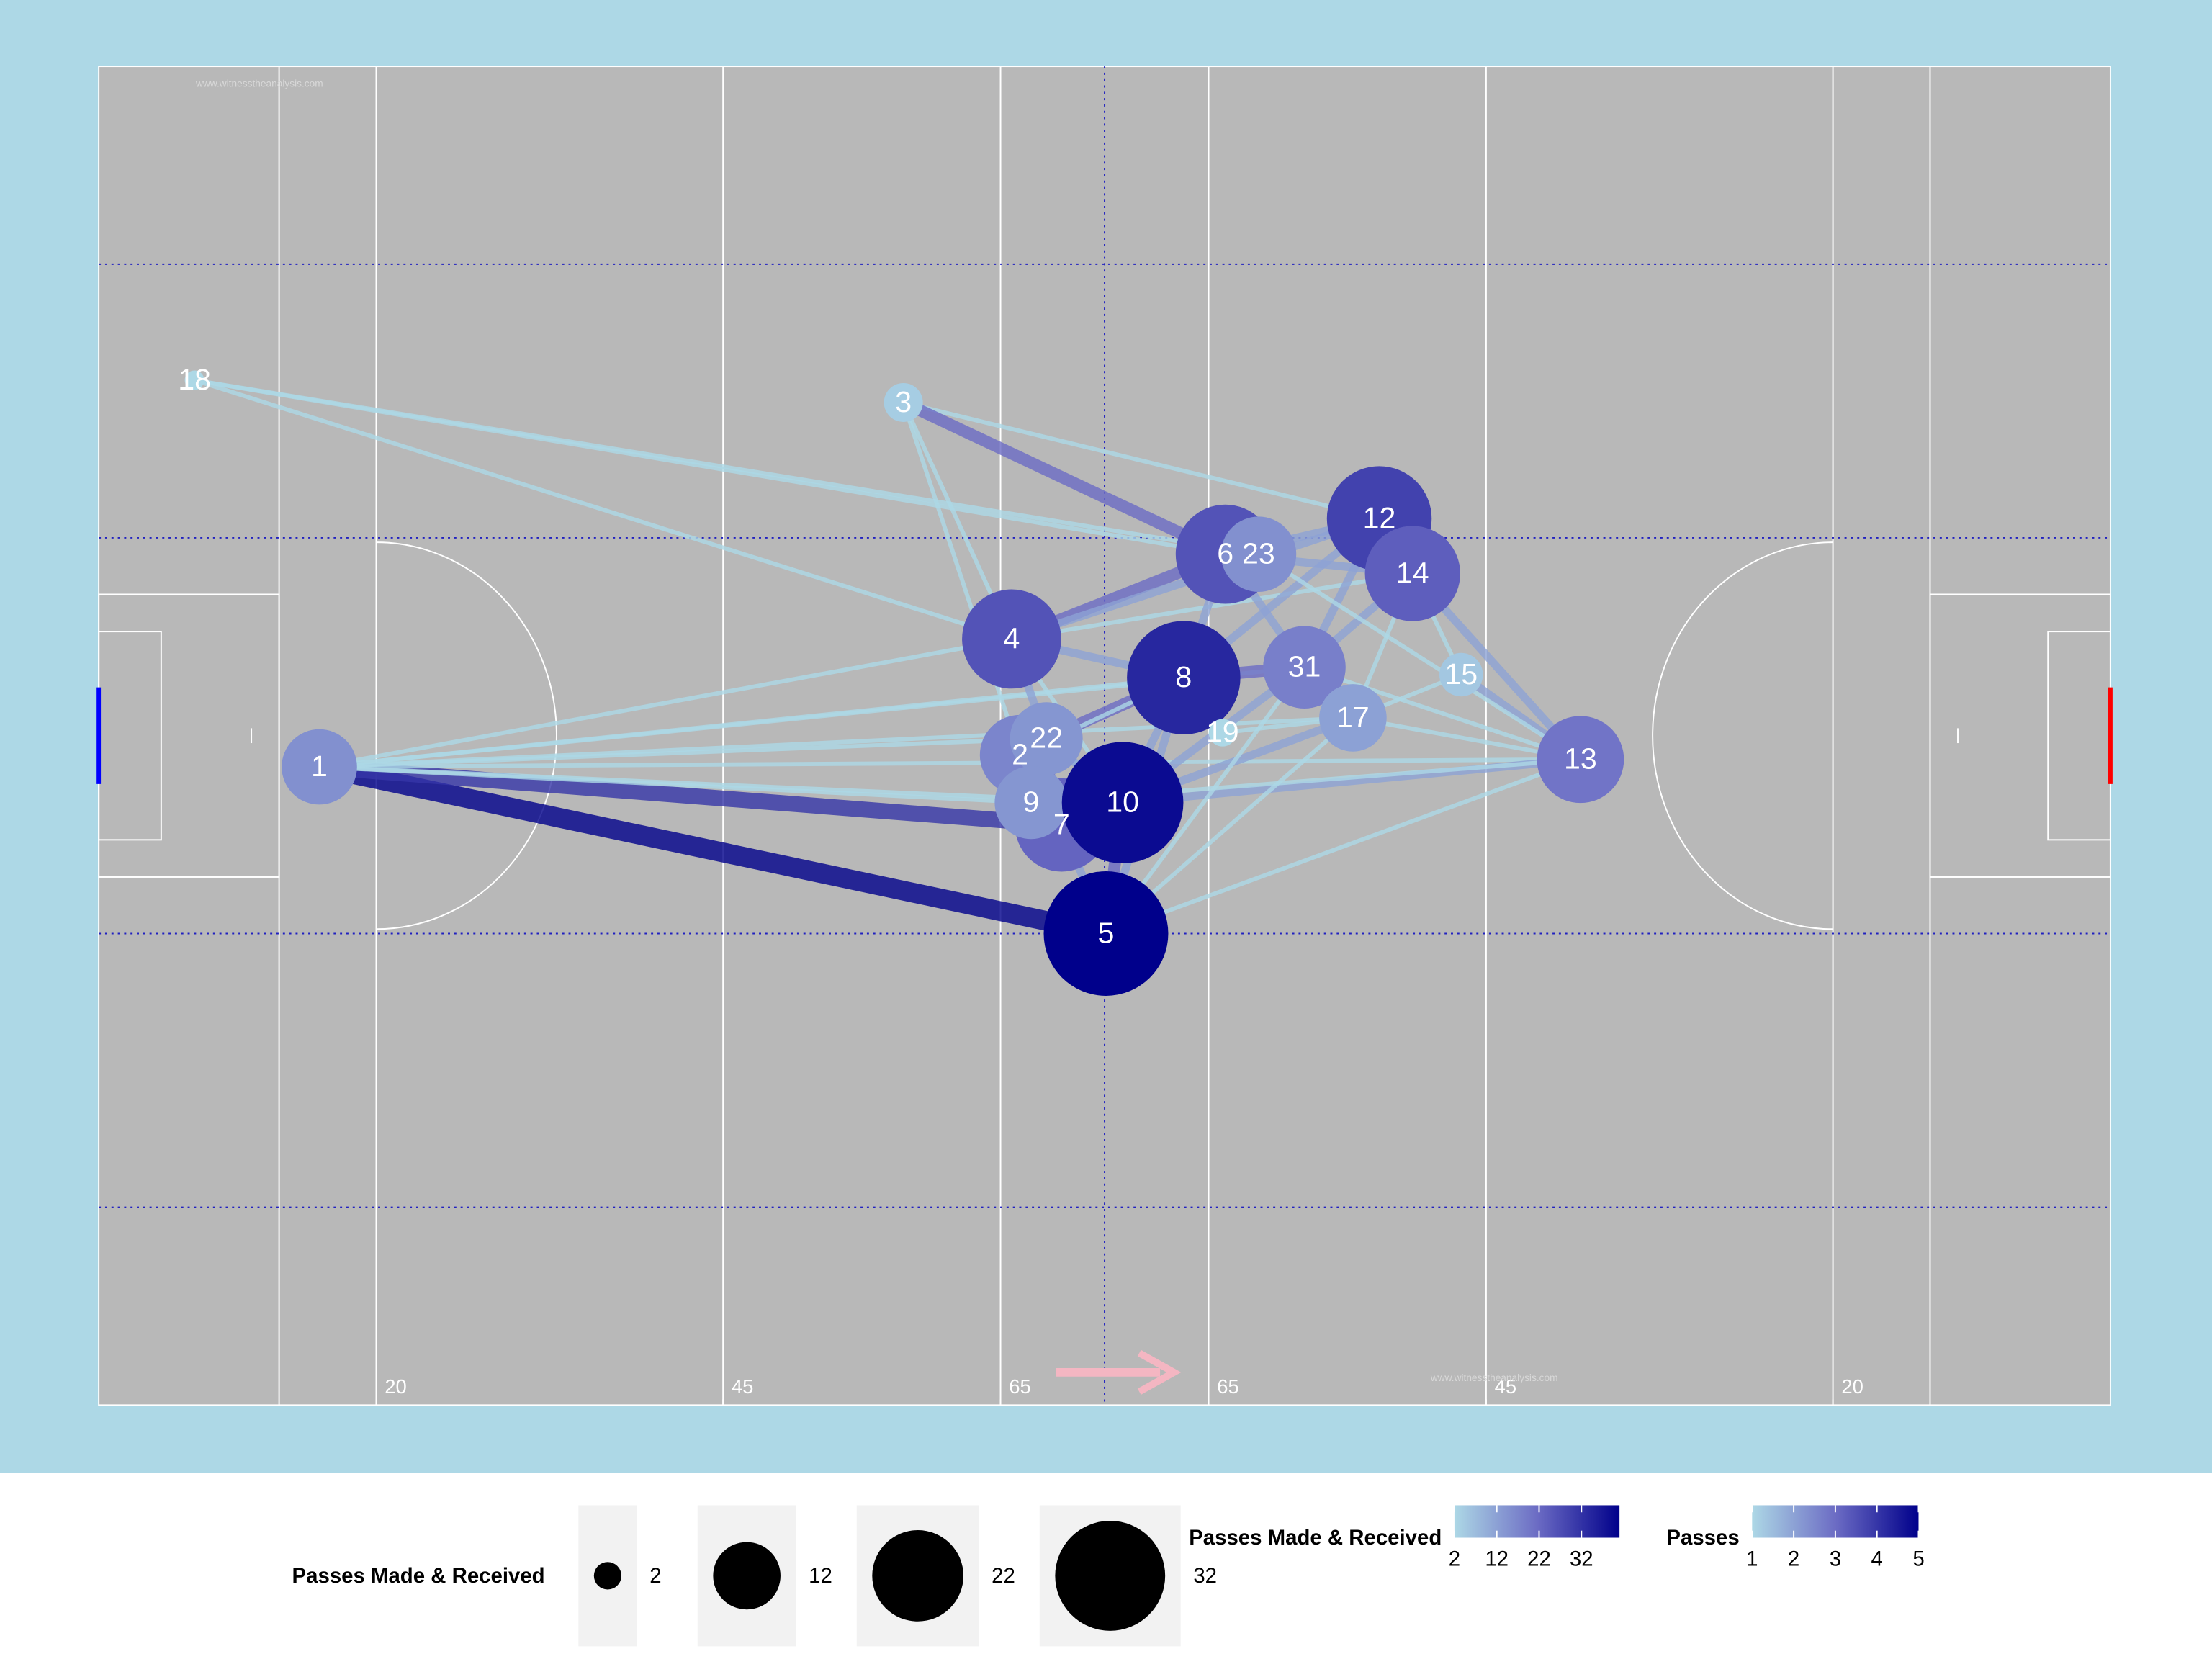 This screenshot has height=1659, width=2212. Describe the element at coordinates (1752, 1559) in the screenshot. I see `edge-legend-tick-label: 1` at that location.